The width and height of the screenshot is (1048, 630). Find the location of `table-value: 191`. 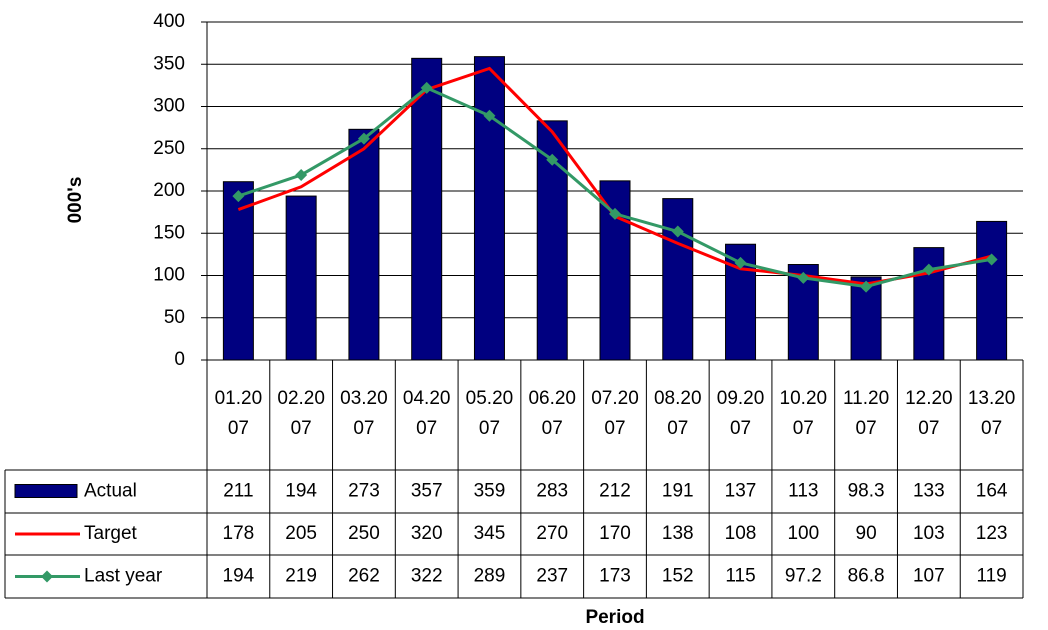

table-value: 191 is located at coordinates (678, 491).